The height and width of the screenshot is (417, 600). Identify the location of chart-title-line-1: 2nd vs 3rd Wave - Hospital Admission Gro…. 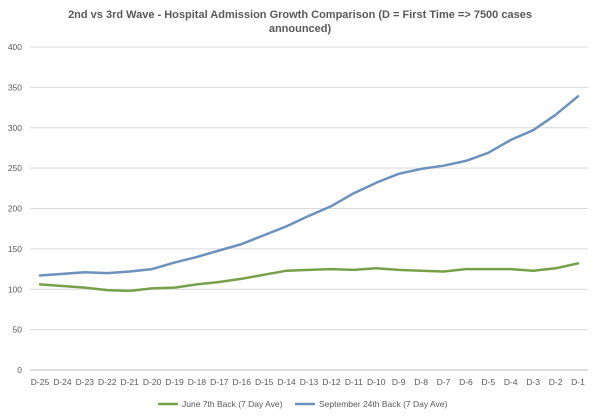
(300, 15).